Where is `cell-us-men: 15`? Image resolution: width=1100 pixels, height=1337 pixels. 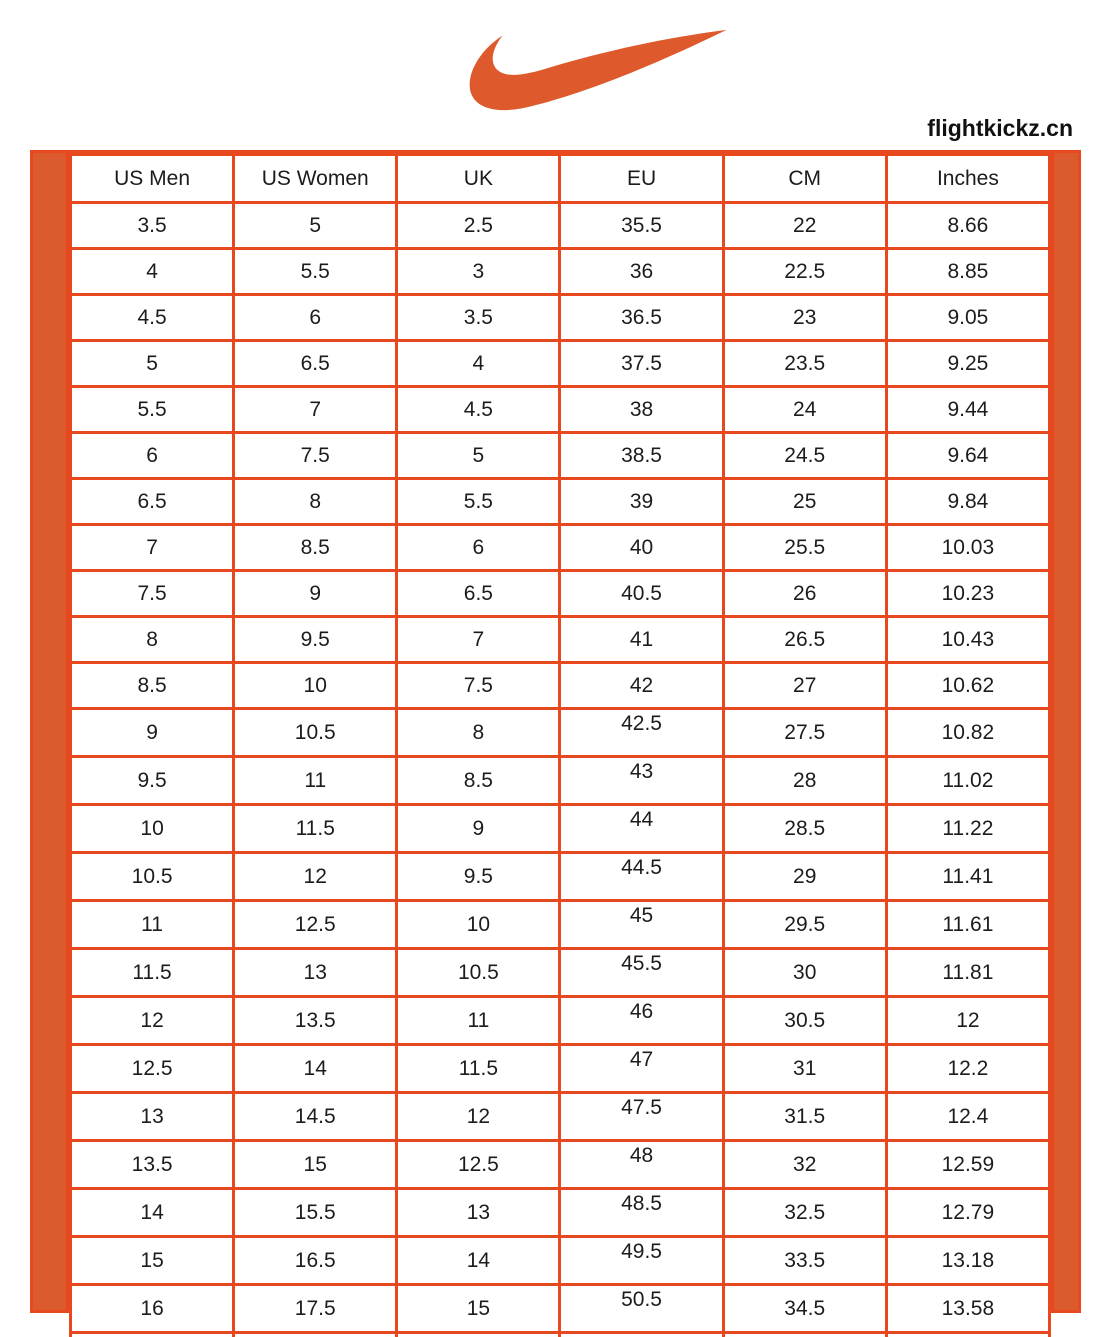 cell-us-men: 15 is located at coordinates (152, 1260).